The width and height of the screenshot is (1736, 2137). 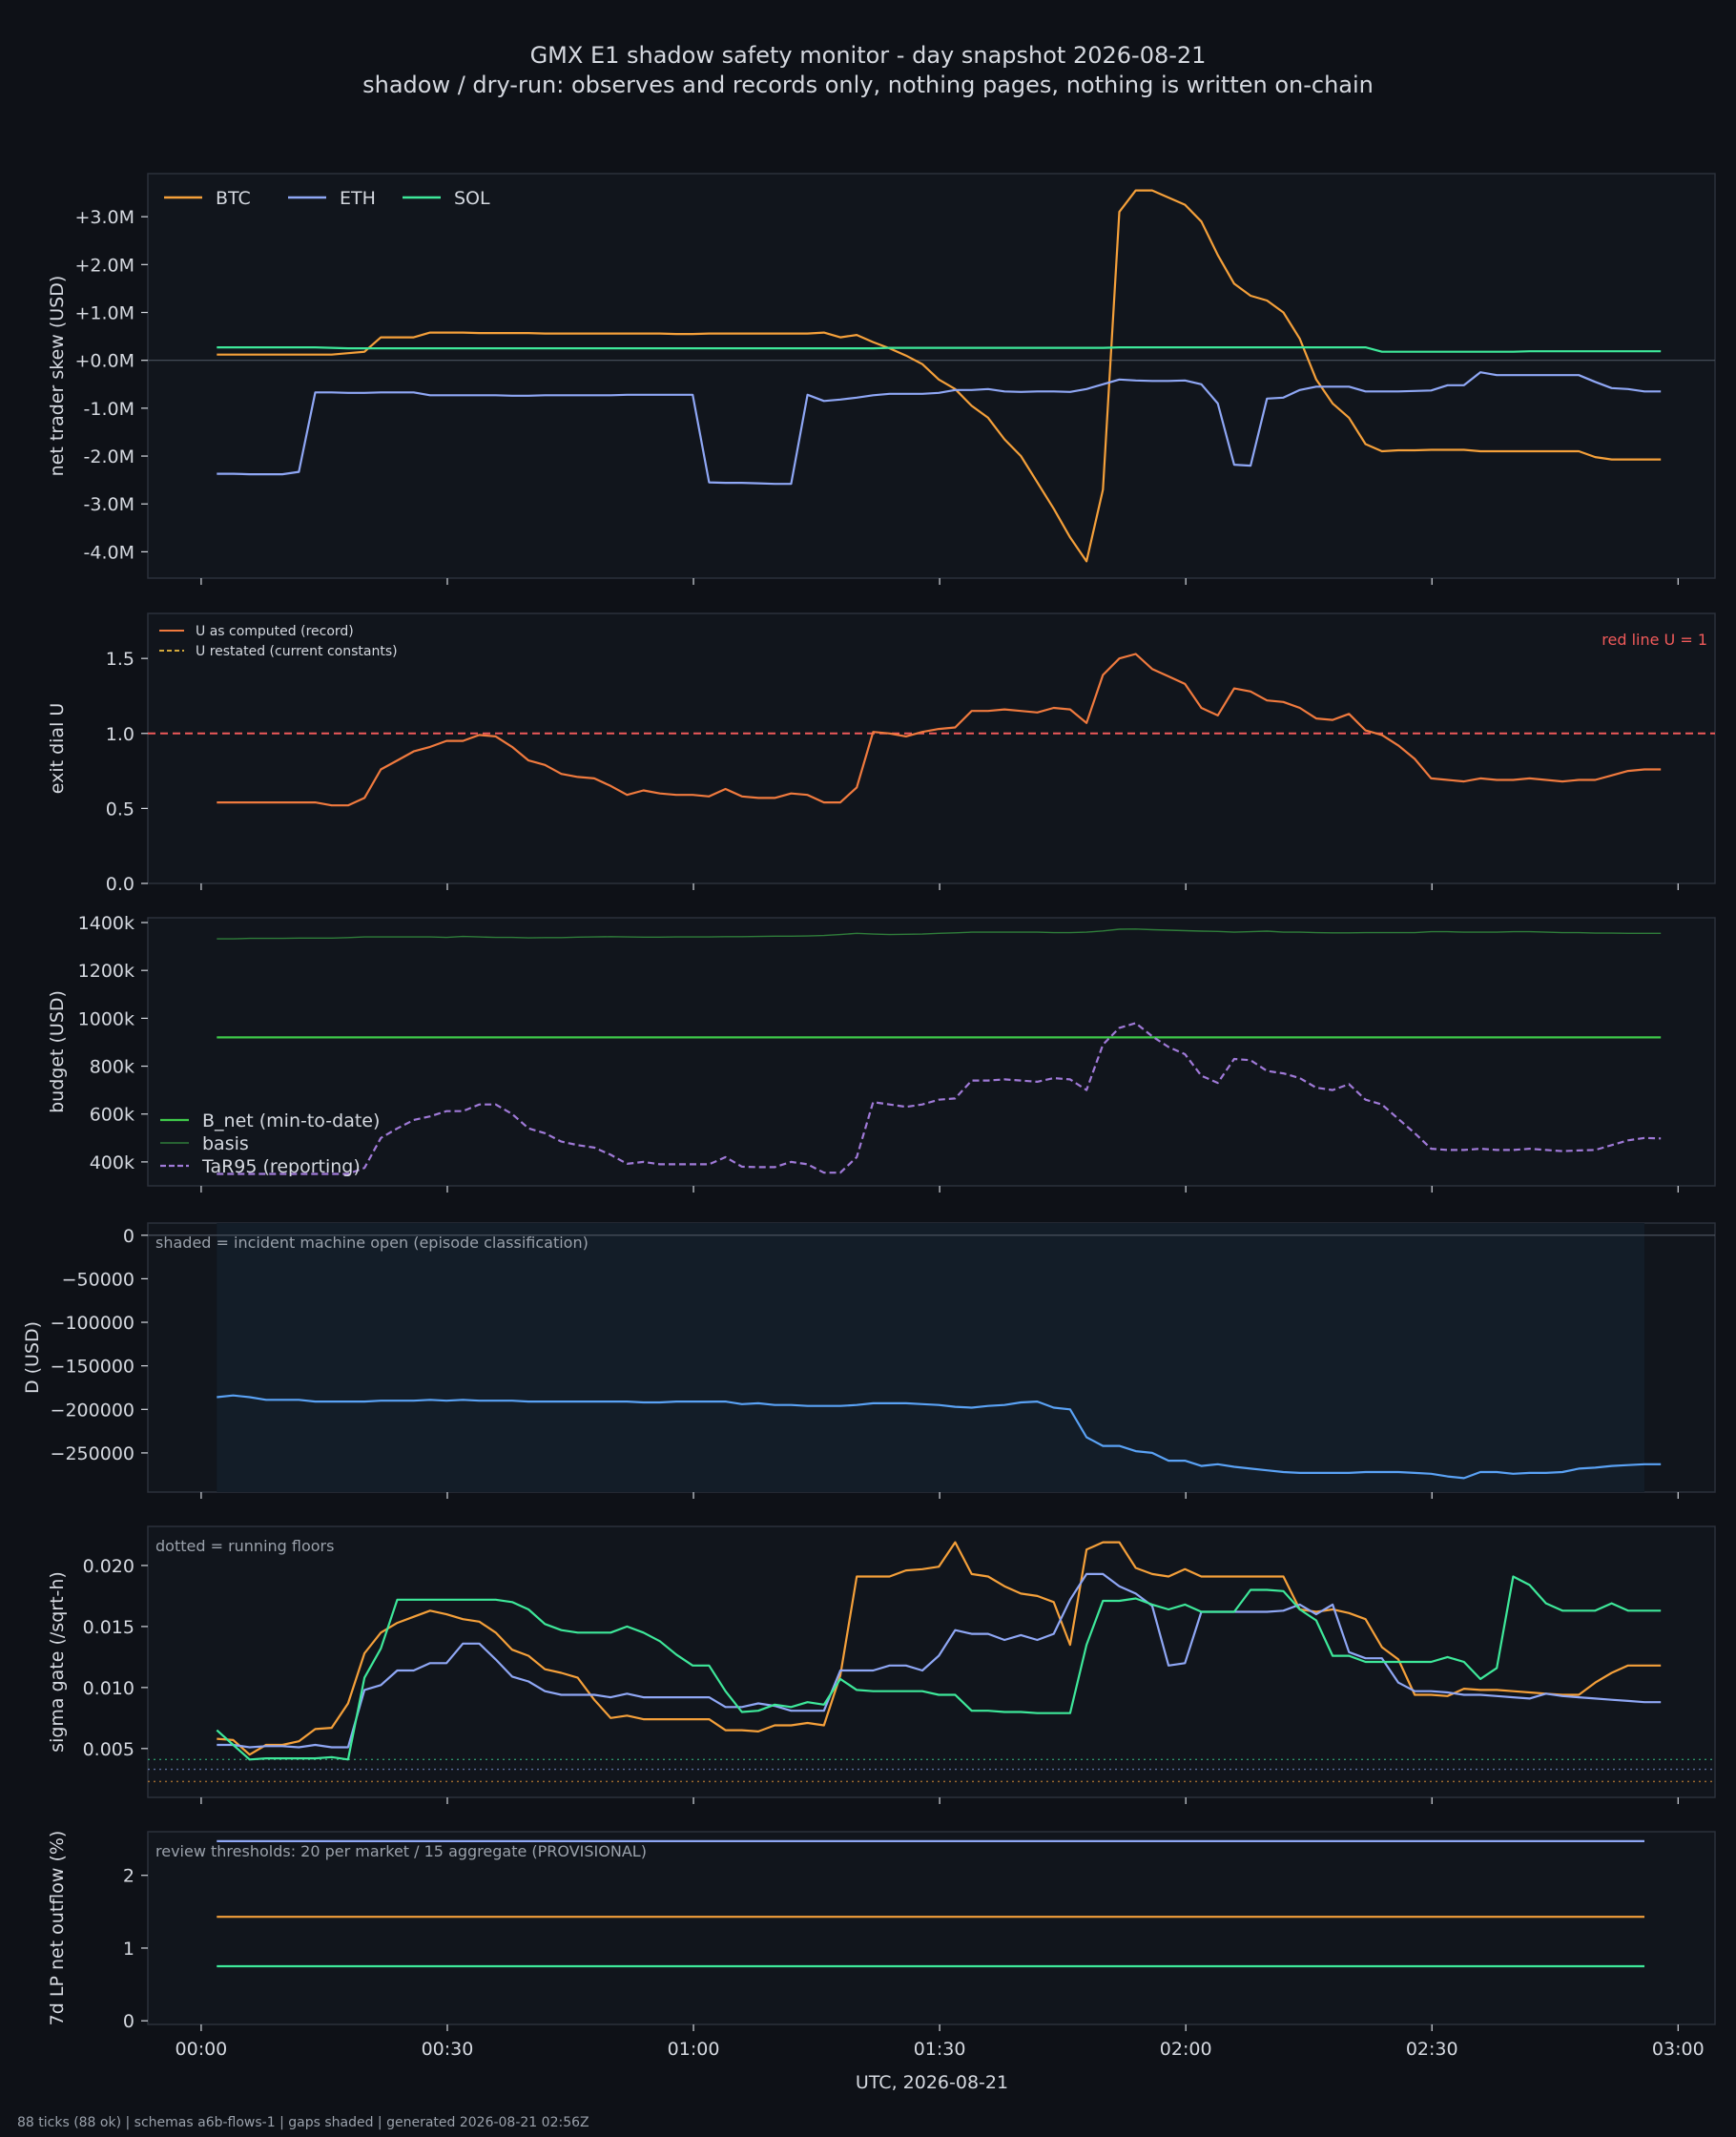 I want to click on redline-annotation: red line U = 1, so click(x=1654, y=640).